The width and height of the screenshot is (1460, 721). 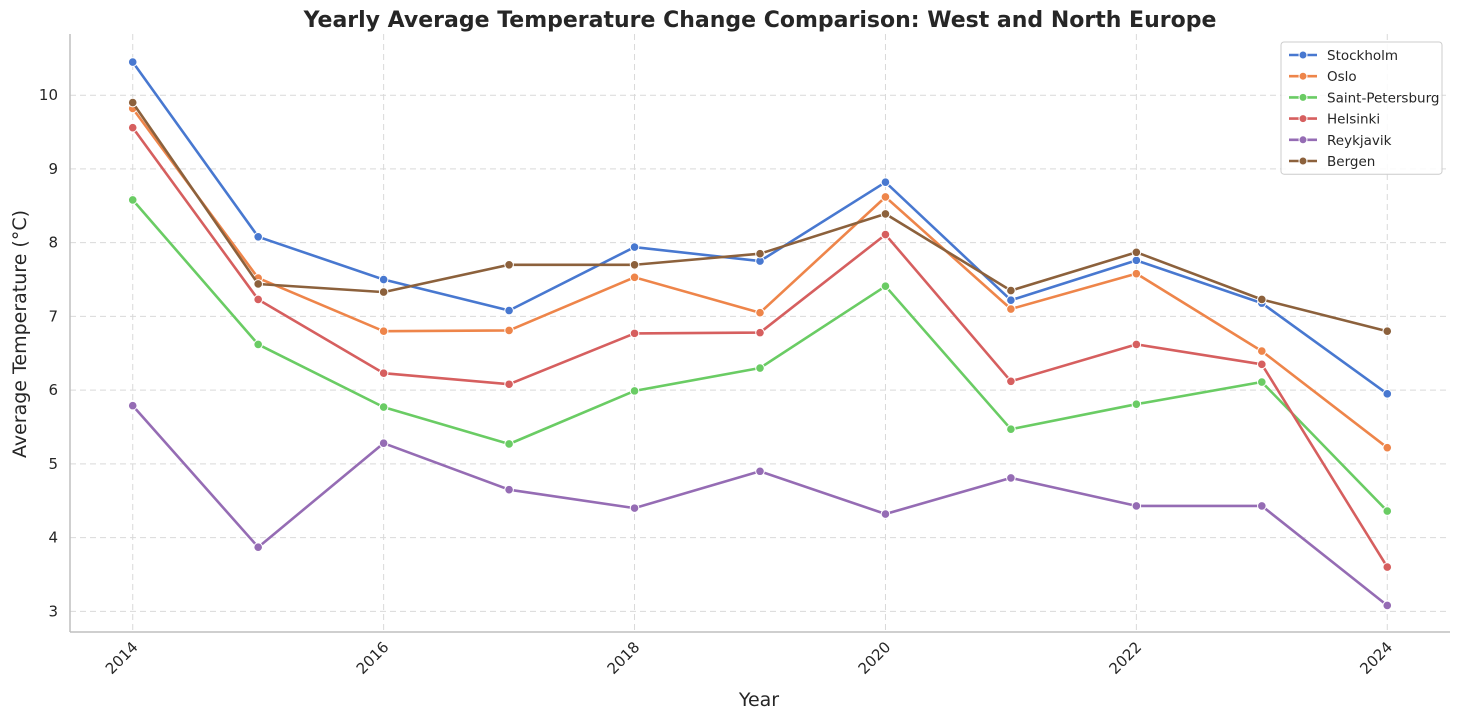 I want to click on legend-item-stockholm: Stockholm, so click(x=1343, y=56).